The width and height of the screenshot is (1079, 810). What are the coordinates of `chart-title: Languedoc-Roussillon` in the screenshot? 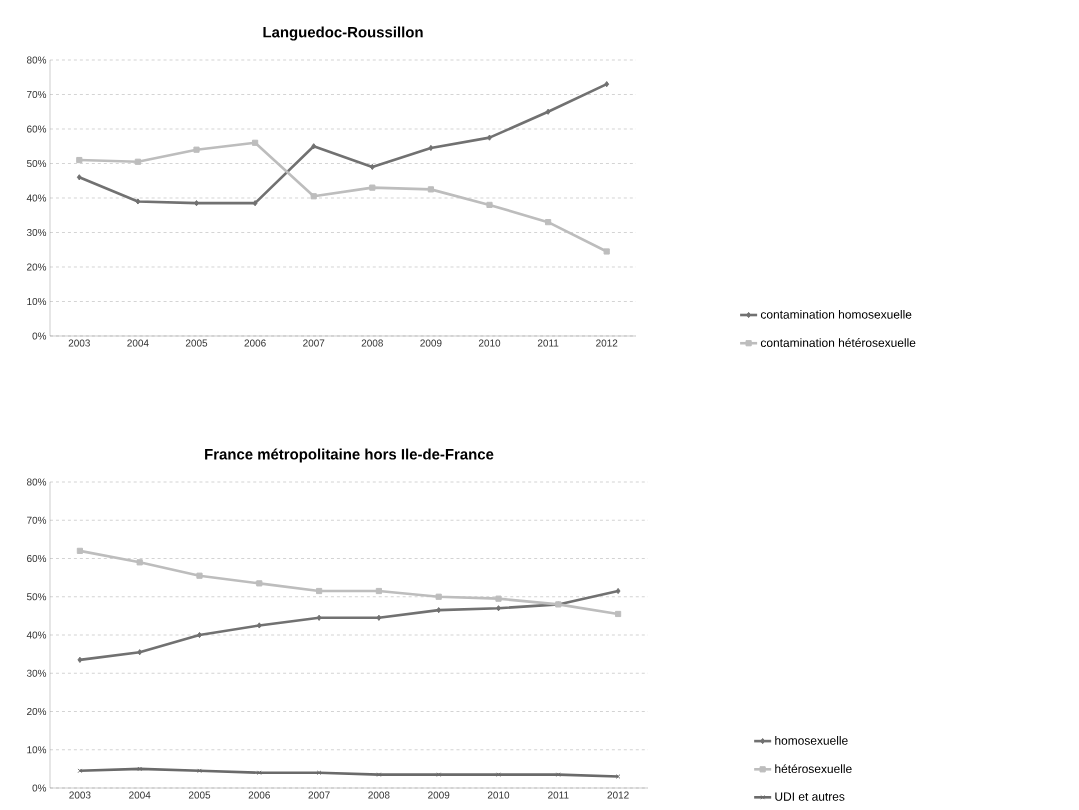 It's located at (343, 33).